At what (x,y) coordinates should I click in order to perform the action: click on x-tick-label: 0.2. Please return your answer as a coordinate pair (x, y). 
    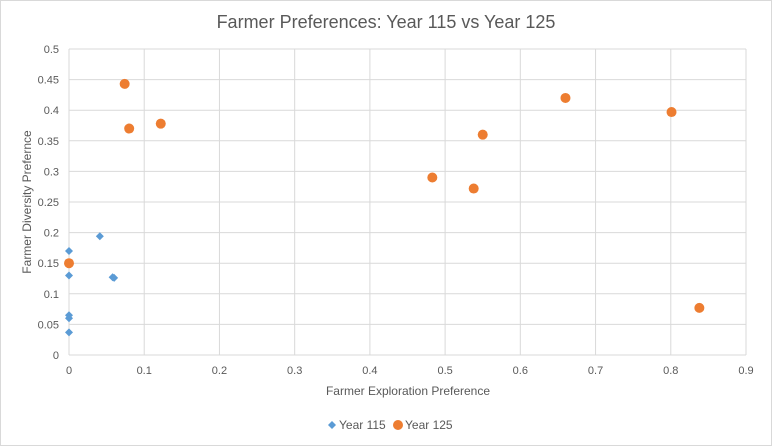
    Looking at the image, I should click on (219, 371).